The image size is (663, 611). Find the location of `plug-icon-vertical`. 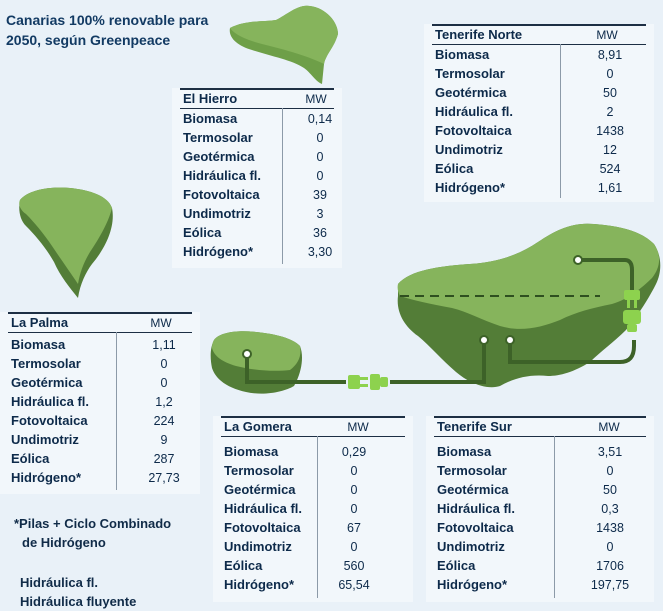

plug-icon-vertical is located at coordinates (632, 311).